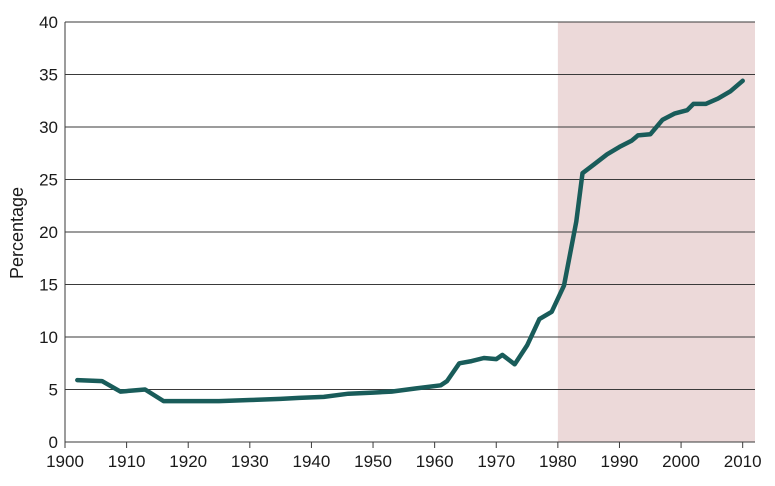 The image size is (775, 486). Describe the element at coordinates (188, 461) in the screenshot. I see `x-tick-label-1920: 1920` at that location.